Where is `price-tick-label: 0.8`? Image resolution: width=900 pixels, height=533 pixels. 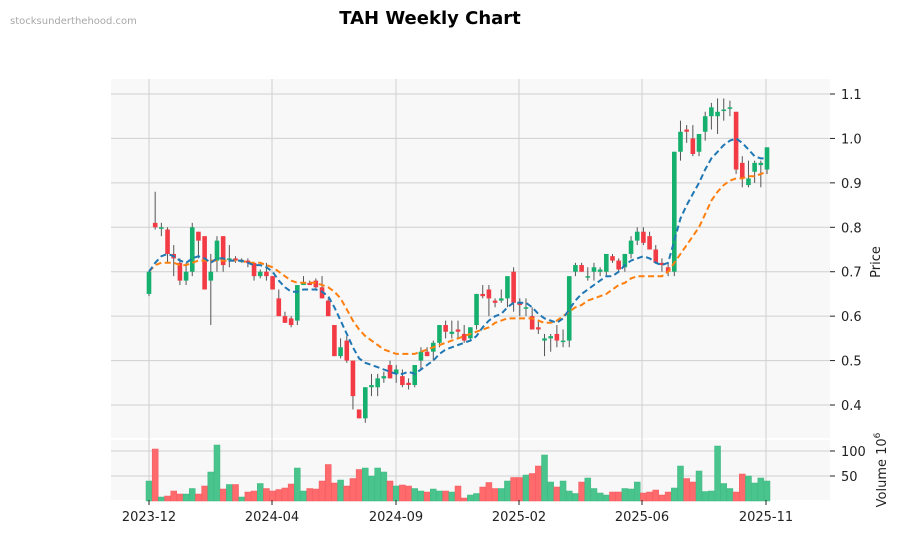
price-tick-label: 0.8 is located at coordinates (851, 228).